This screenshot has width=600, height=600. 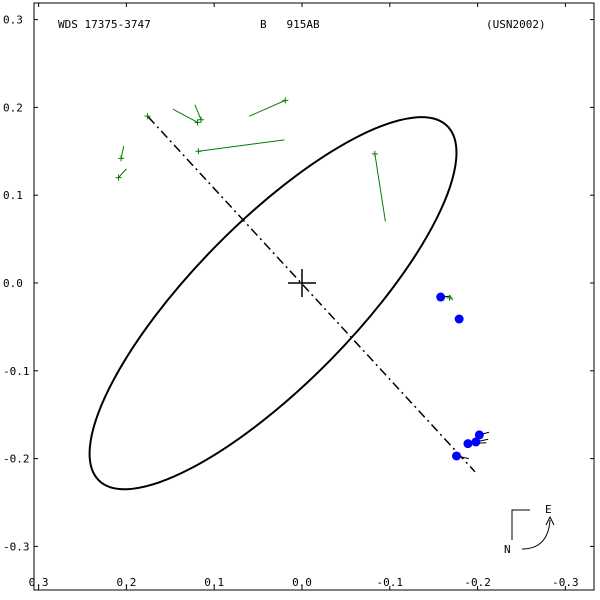 I want to click on wds-id-label: WDS 17375-3747, so click(x=104, y=24).